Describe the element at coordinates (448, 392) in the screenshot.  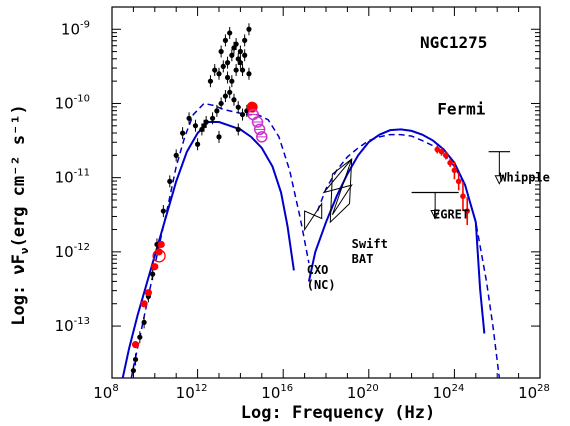
I see `x-tick-label: 1024` at that location.